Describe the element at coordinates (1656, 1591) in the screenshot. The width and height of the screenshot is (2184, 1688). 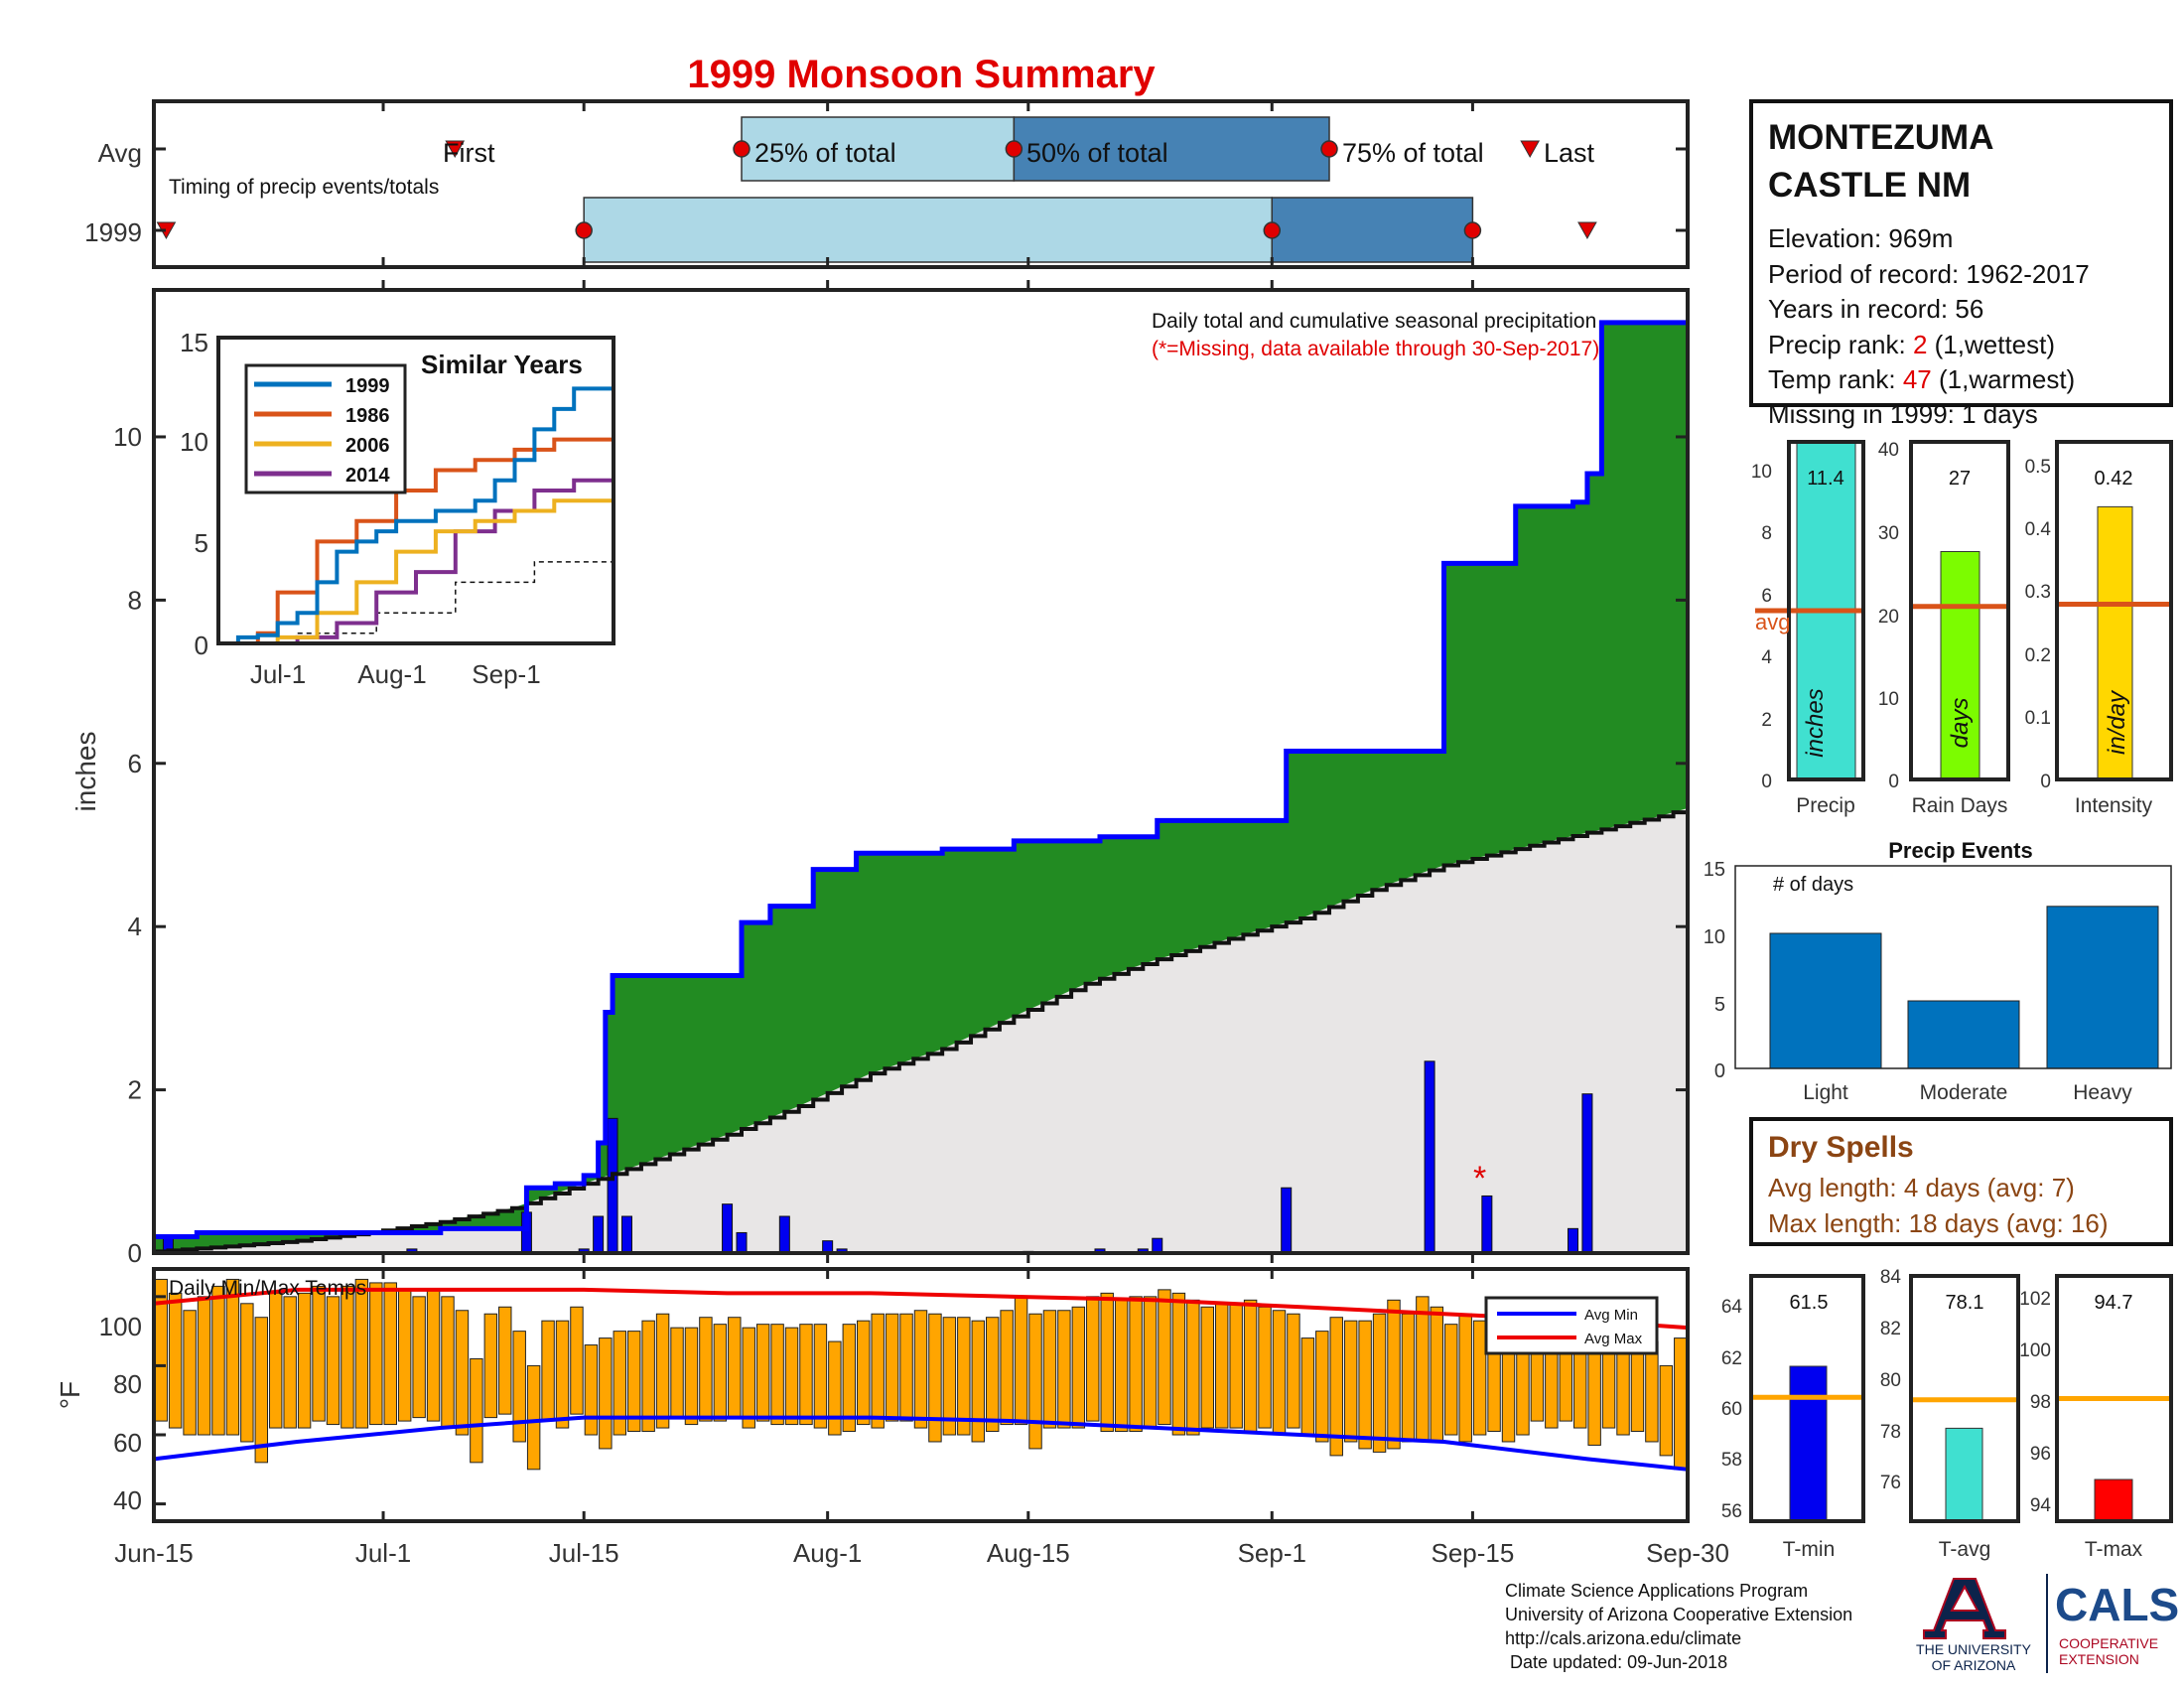
I see `footer-line1: Climate Science Applications Program` at that location.